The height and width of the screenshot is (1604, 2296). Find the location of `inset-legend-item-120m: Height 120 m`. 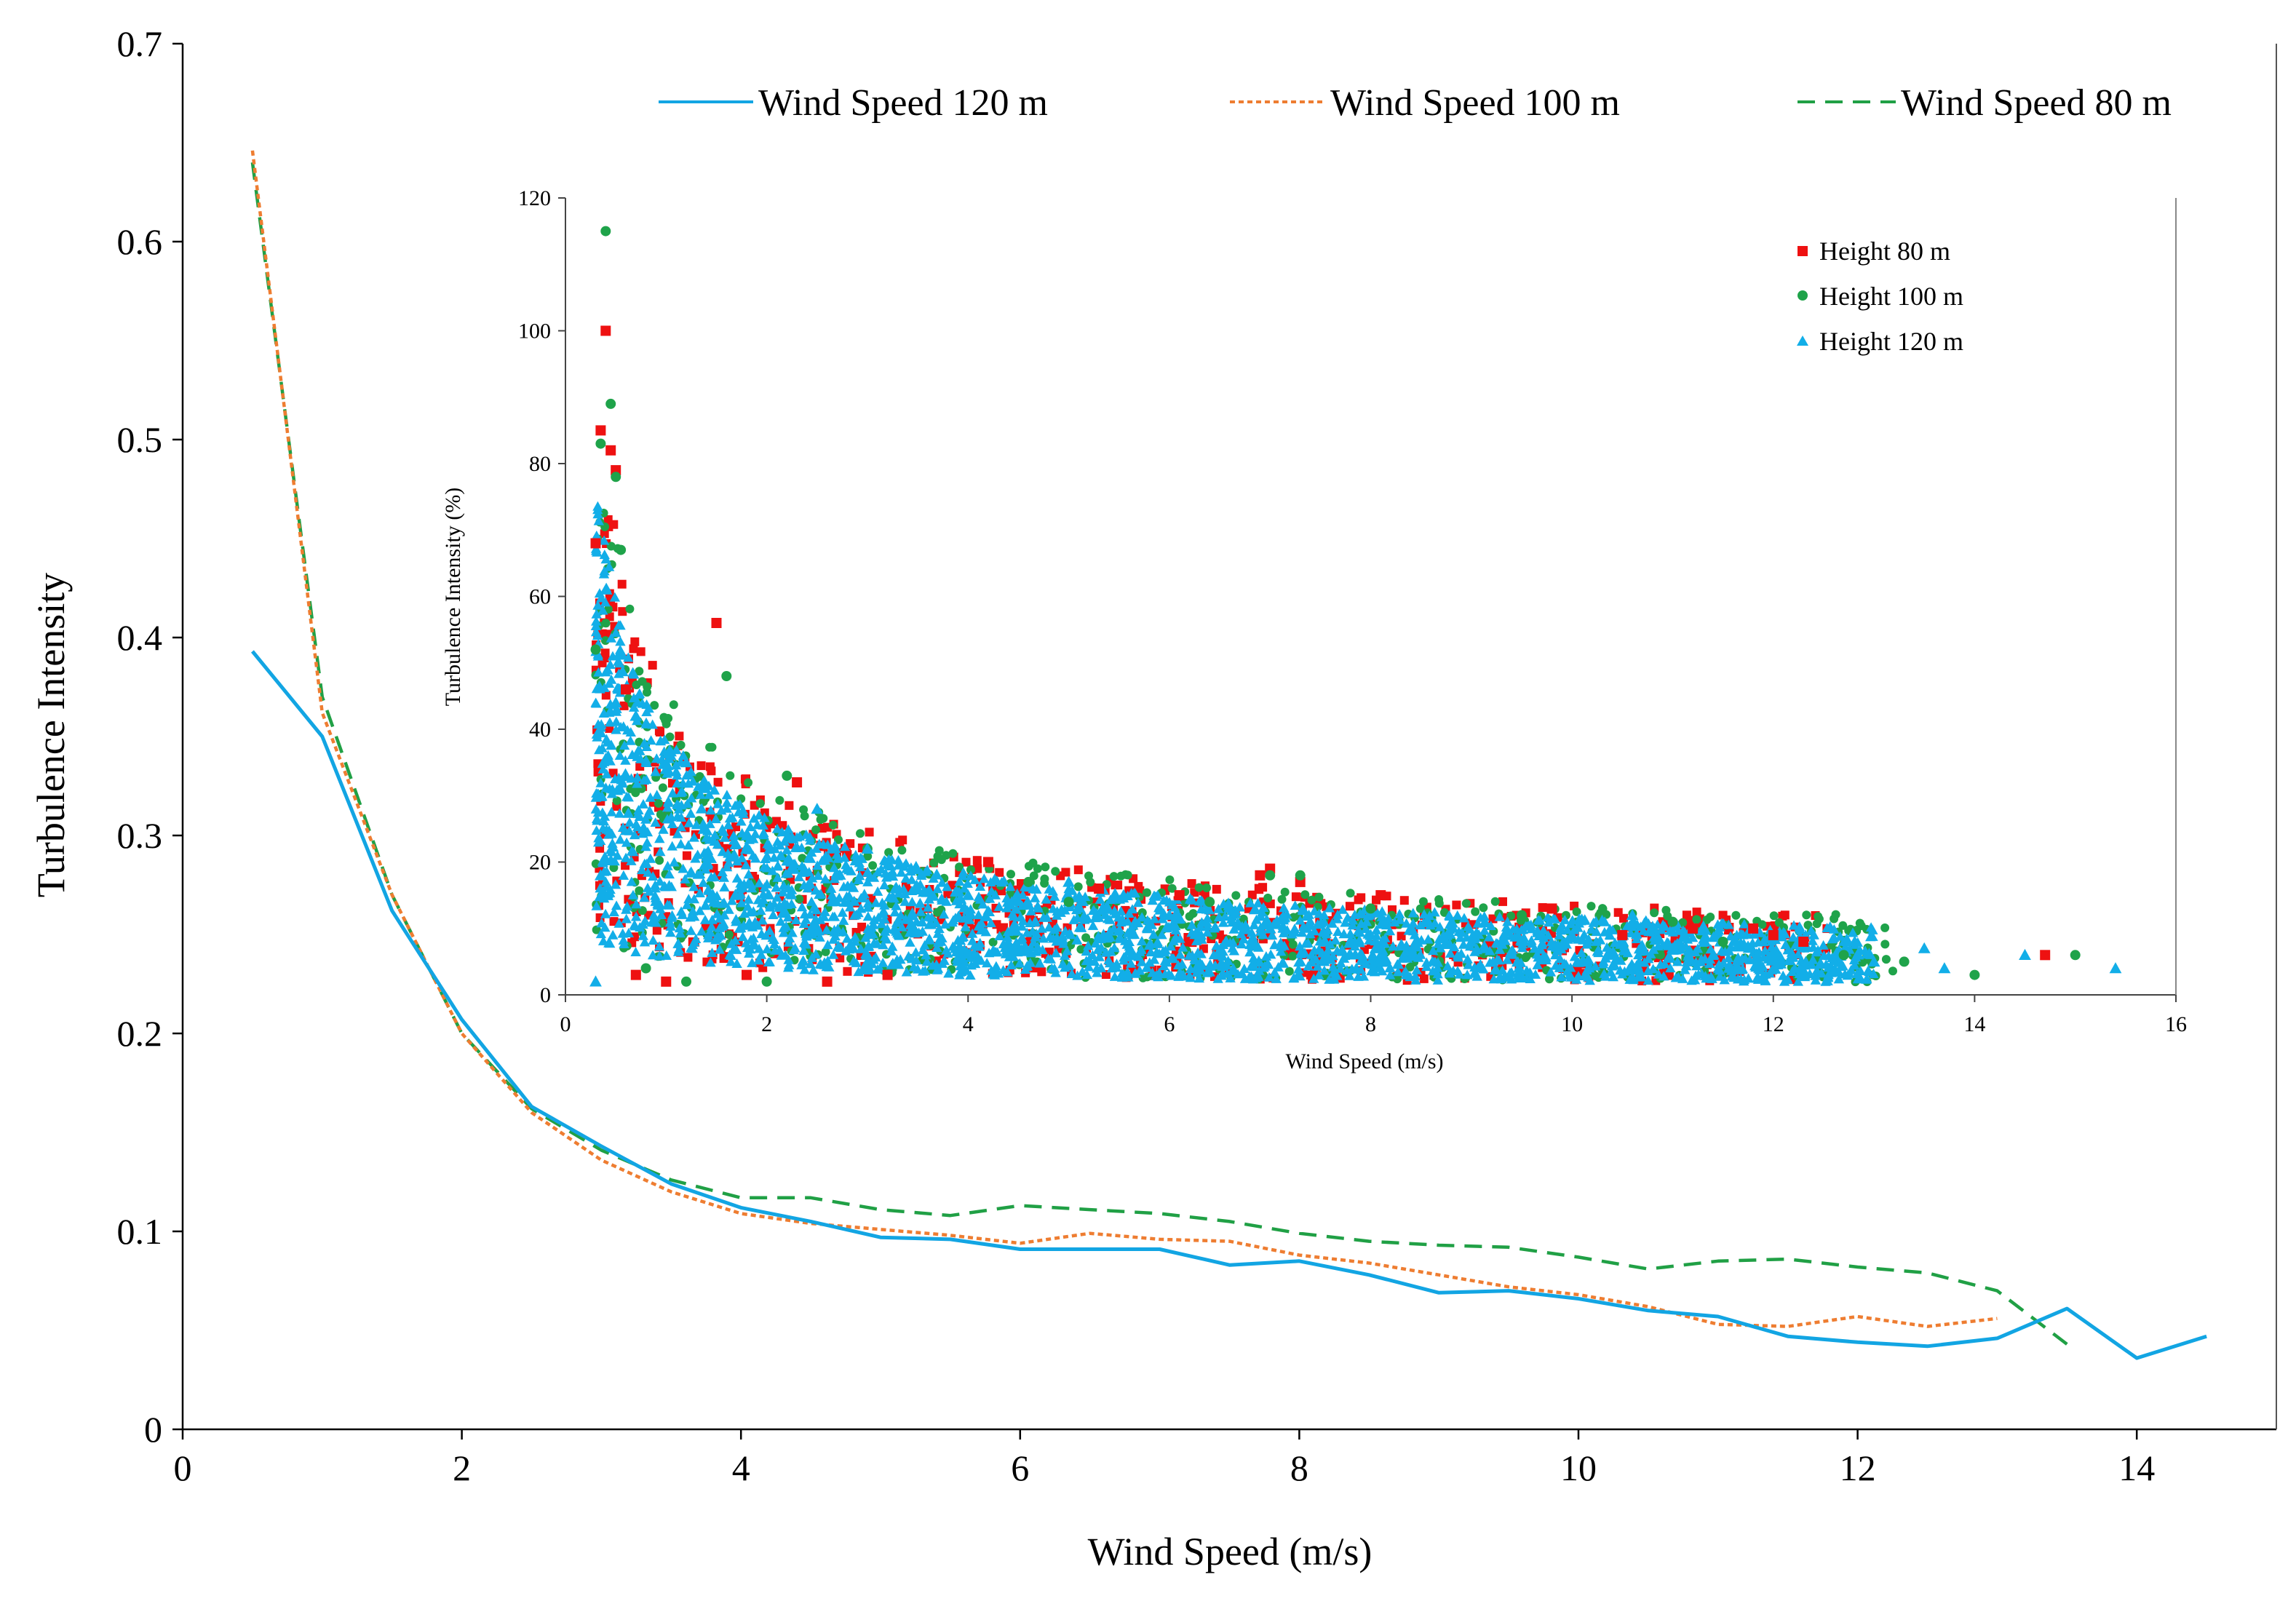

inset-legend-item-120m: Height 120 m is located at coordinates (1880, 341).